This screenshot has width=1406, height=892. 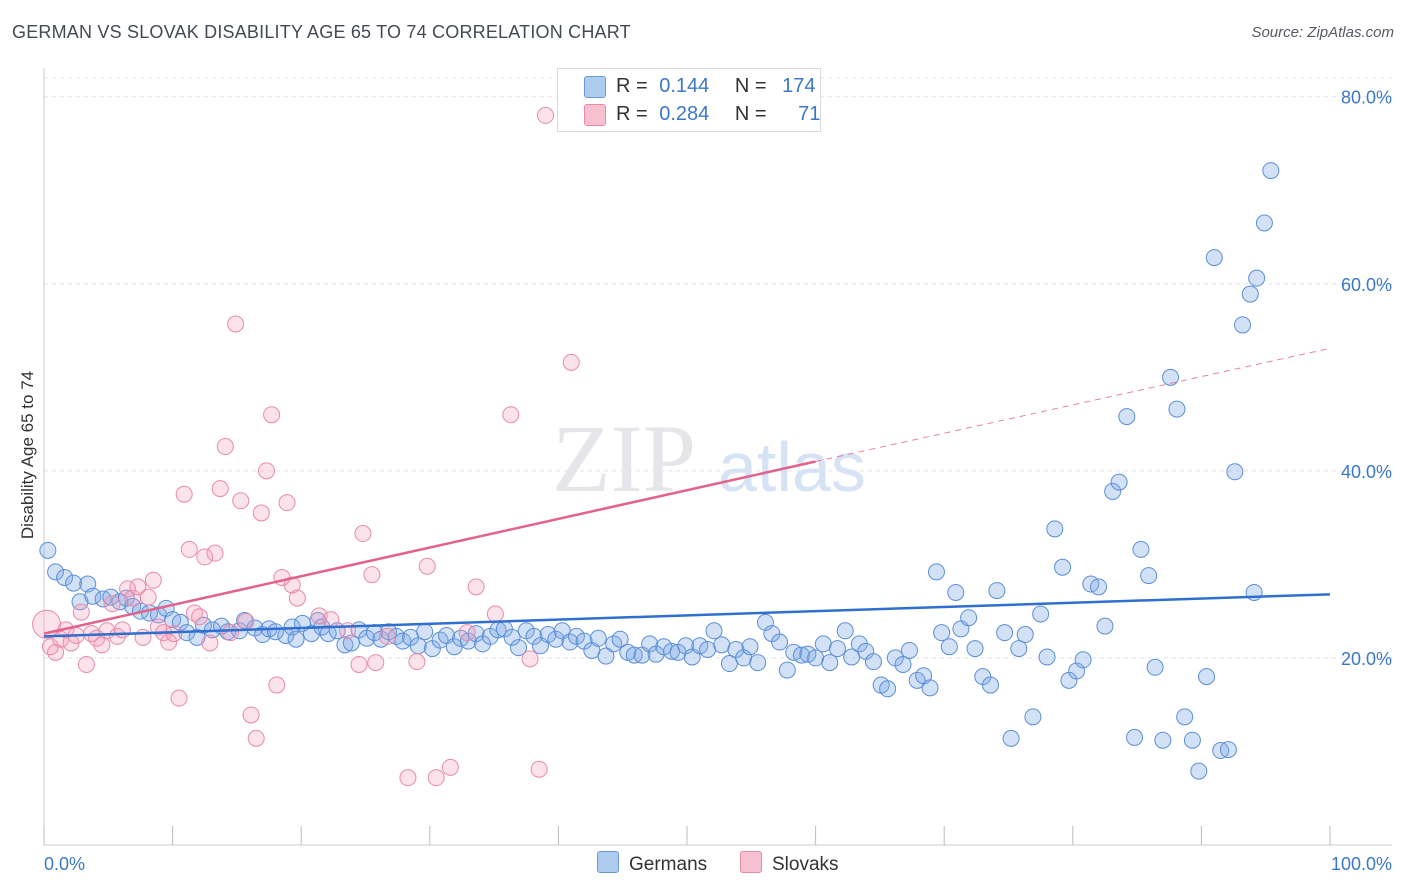 I want to click on legend-n-value-slovaks: 71, so click(x=809, y=114).